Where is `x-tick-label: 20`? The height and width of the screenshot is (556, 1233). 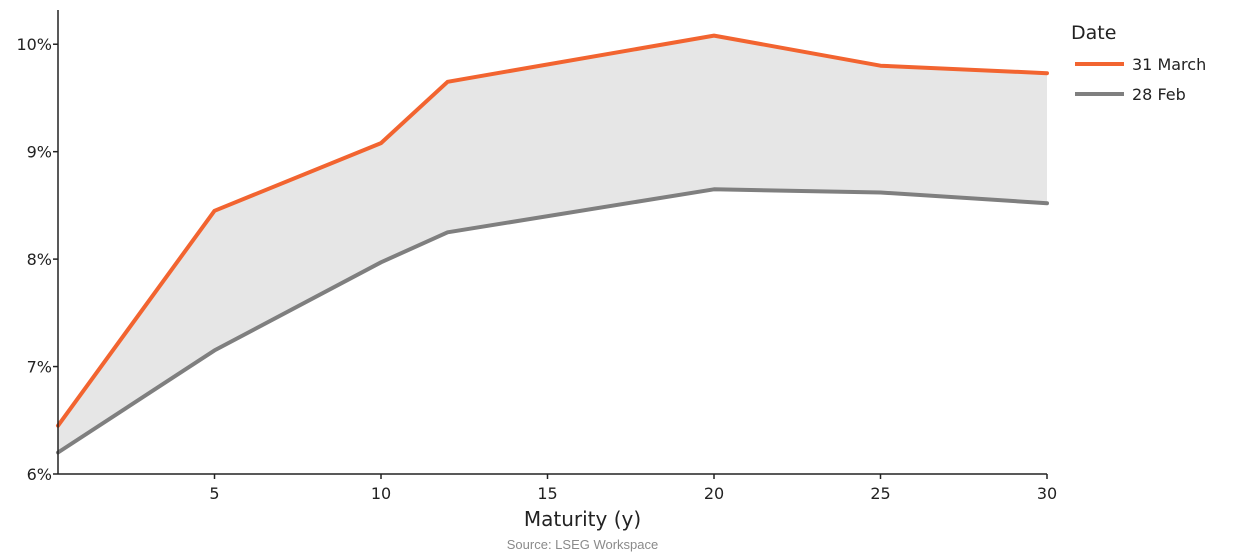 x-tick-label: 20 is located at coordinates (714, 493).